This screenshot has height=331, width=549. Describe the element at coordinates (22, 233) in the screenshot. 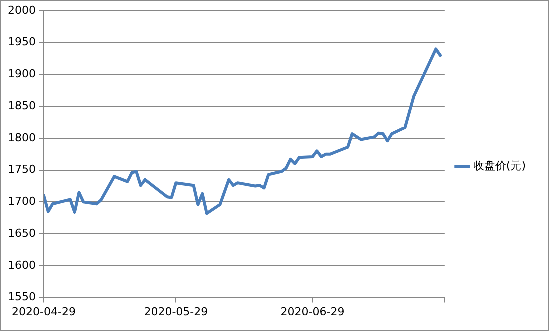

I see `y-tick-label: 1650` at that location.